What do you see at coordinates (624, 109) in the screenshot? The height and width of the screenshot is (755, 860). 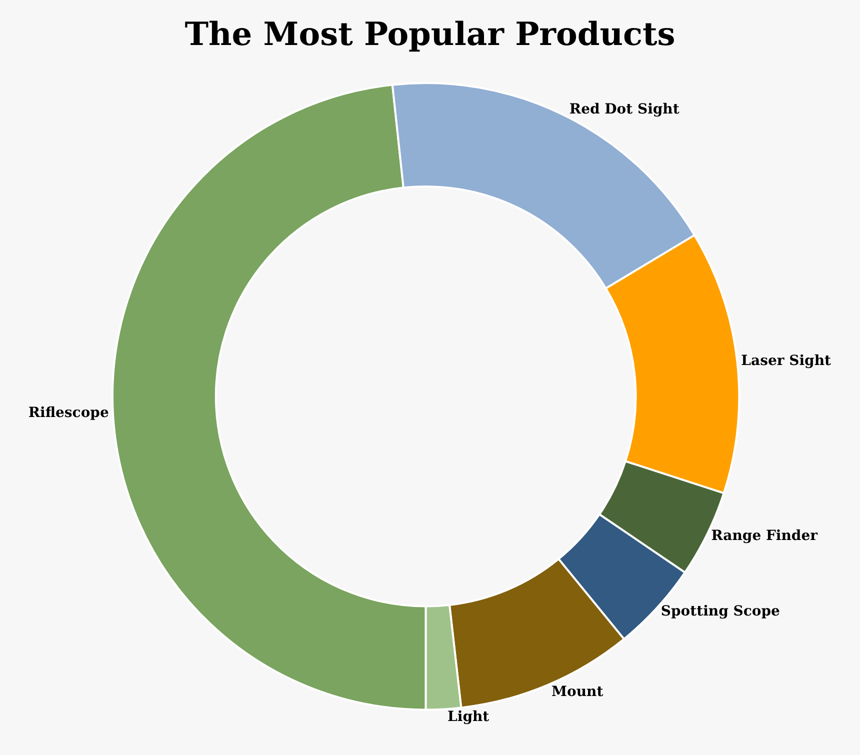 I see `slice-label: Red Dot Sight` at bounding box center [624, 109].